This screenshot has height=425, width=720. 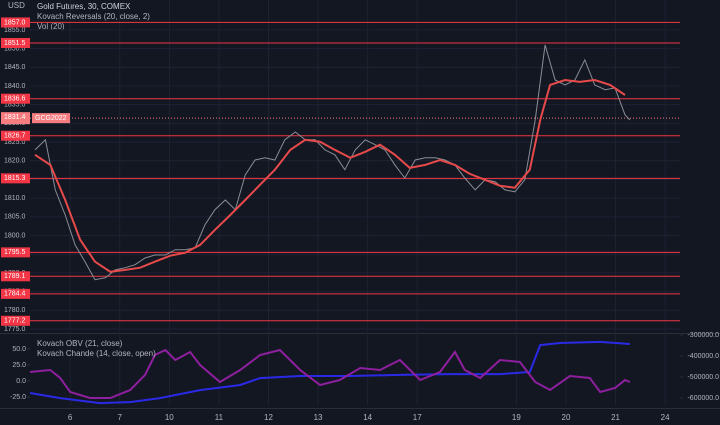 I want to click on x-tick-label: 7, so click(x=120, y=417).